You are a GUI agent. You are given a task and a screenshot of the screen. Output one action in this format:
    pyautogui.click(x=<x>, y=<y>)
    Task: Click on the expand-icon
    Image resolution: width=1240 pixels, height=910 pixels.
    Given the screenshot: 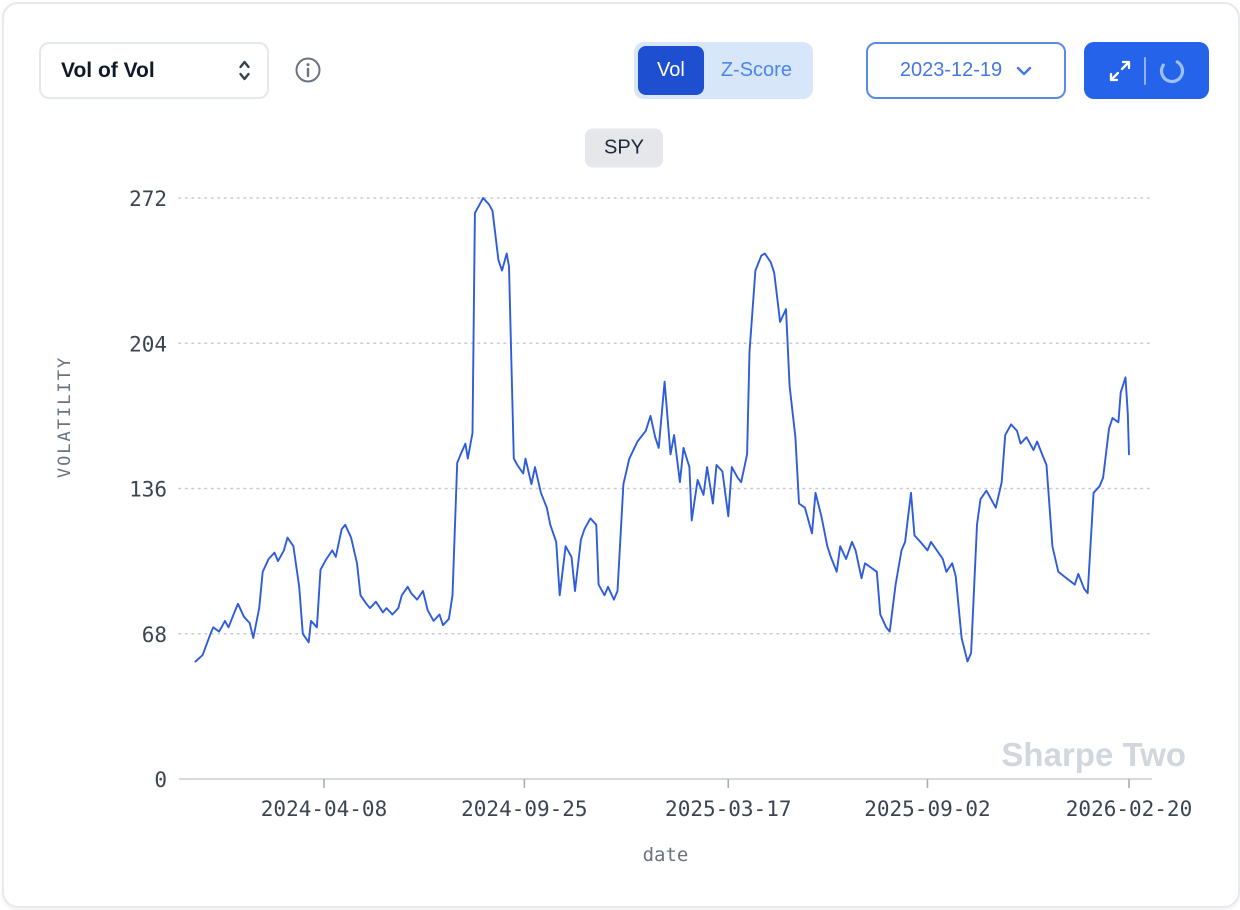 What is the action you would take?
    pyautogui.click(x=1120, y=71)
    